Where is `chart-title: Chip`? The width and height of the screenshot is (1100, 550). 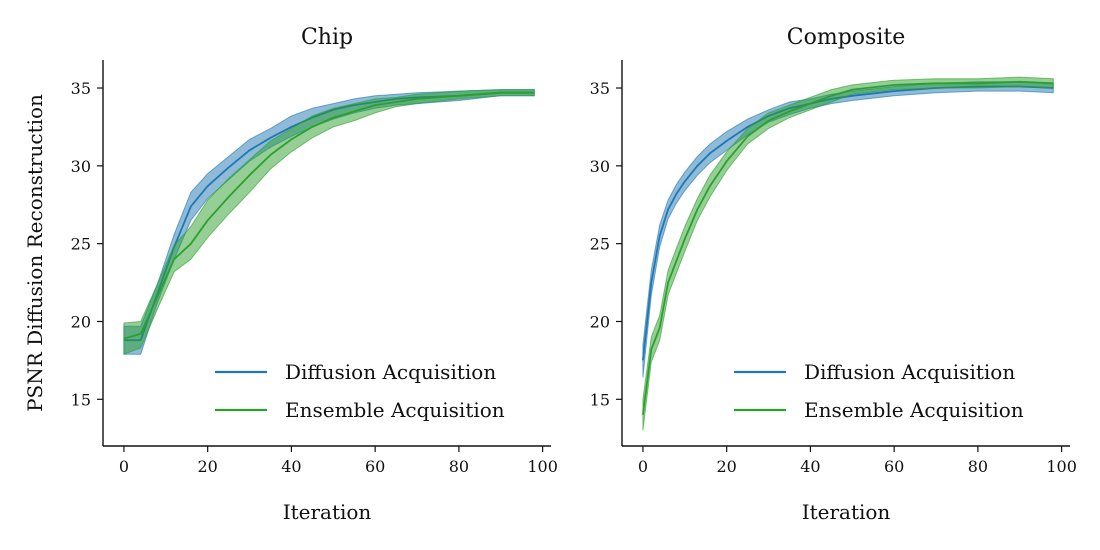 chart-title: Chip is located at coordinates (327, 37).